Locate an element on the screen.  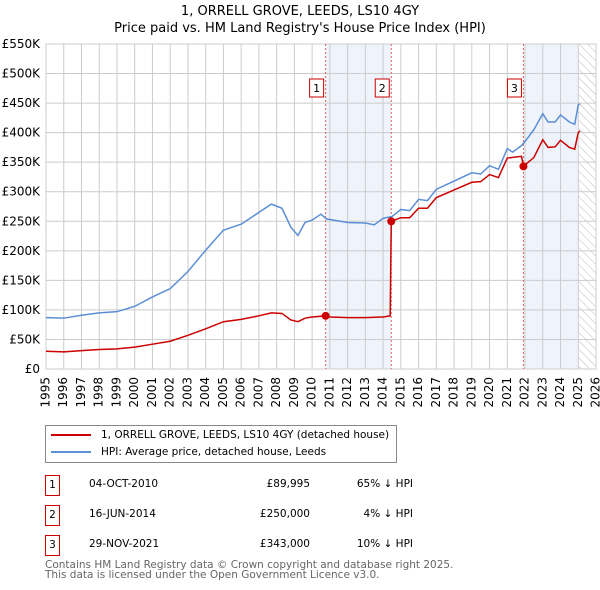
y-tick-label: £100K is located at coordinates (22, 310).